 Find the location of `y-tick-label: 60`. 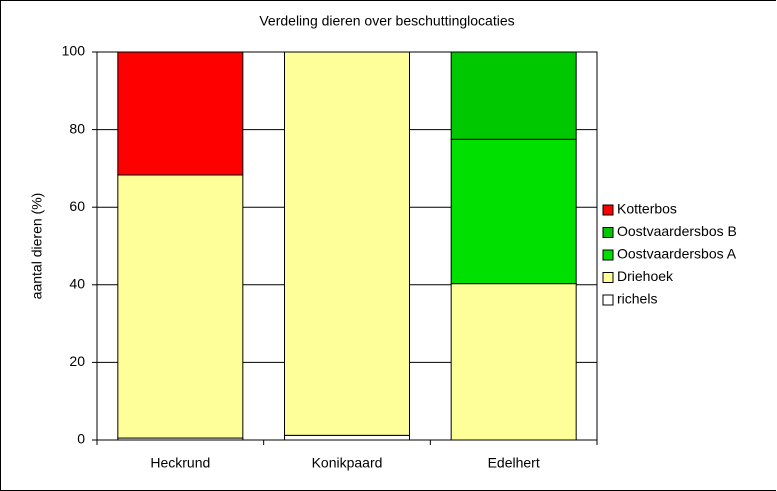

y-tick-label: 60 is located at coordinates (77, 206).